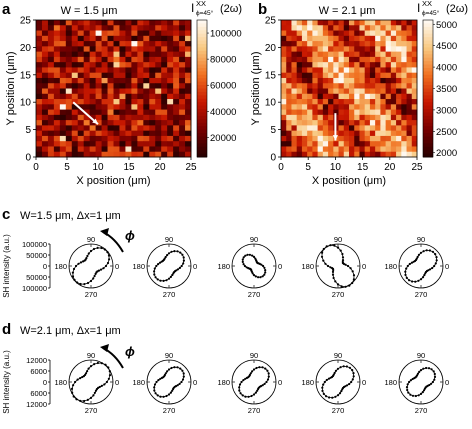 The image size is (472, 429). Describe the element at coordinates (205, 13) in the screenshot. I see `colorbar-label-sub: ϕ=45°` at that location.